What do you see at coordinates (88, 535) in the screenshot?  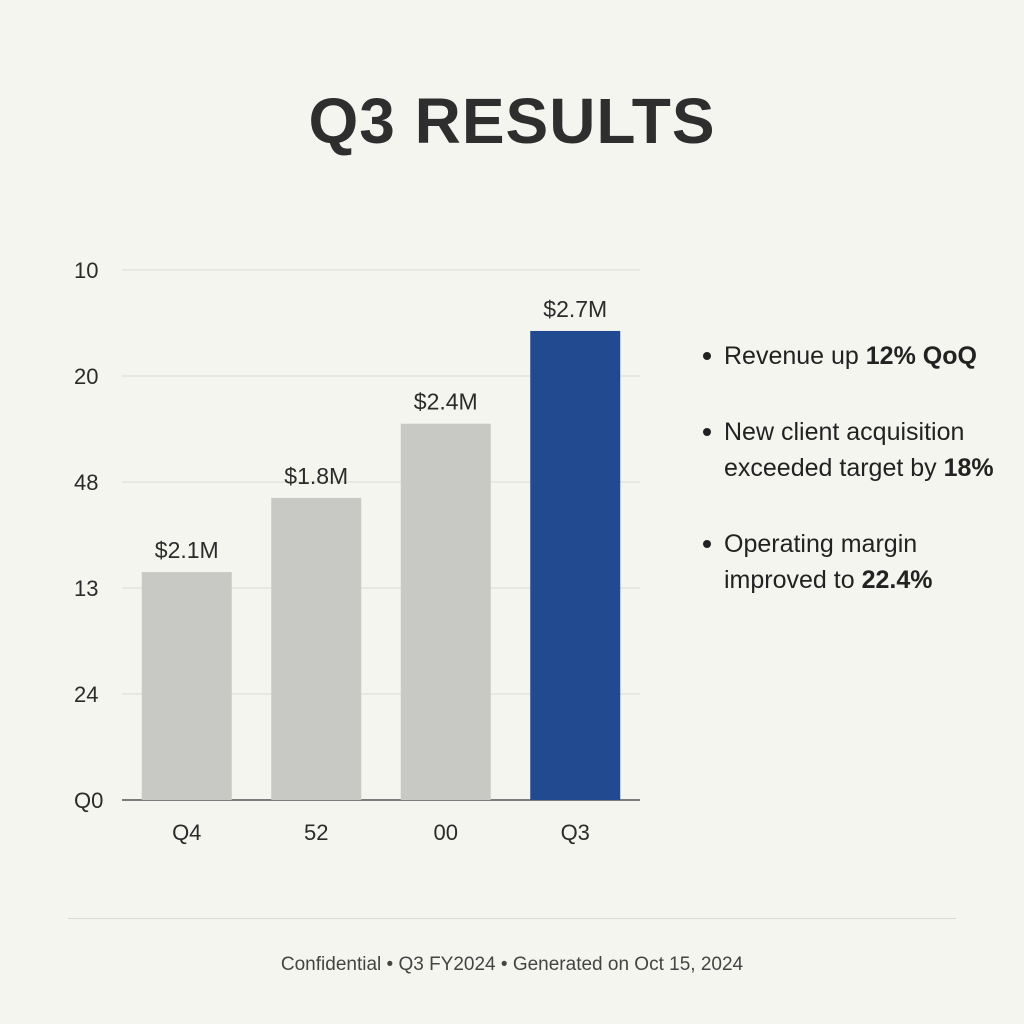 I see `y-axis-ticks: 10 20 48 13 24 Q0` at bounding box center [88, 535].